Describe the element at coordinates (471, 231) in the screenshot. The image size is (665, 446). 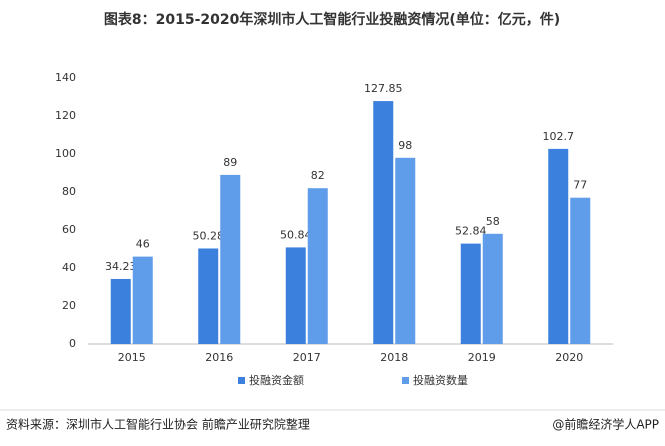
I see `value-label: 52.84` at that location.